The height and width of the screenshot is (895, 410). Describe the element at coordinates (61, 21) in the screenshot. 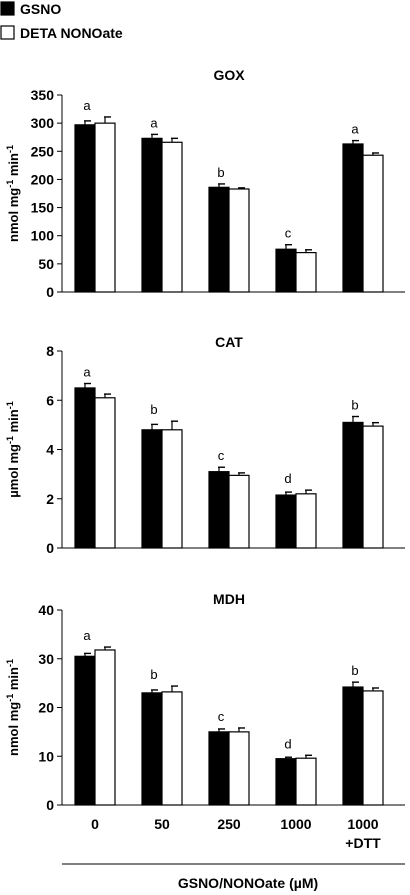

I see `legend: GSNO DETA NONOate` at that location.